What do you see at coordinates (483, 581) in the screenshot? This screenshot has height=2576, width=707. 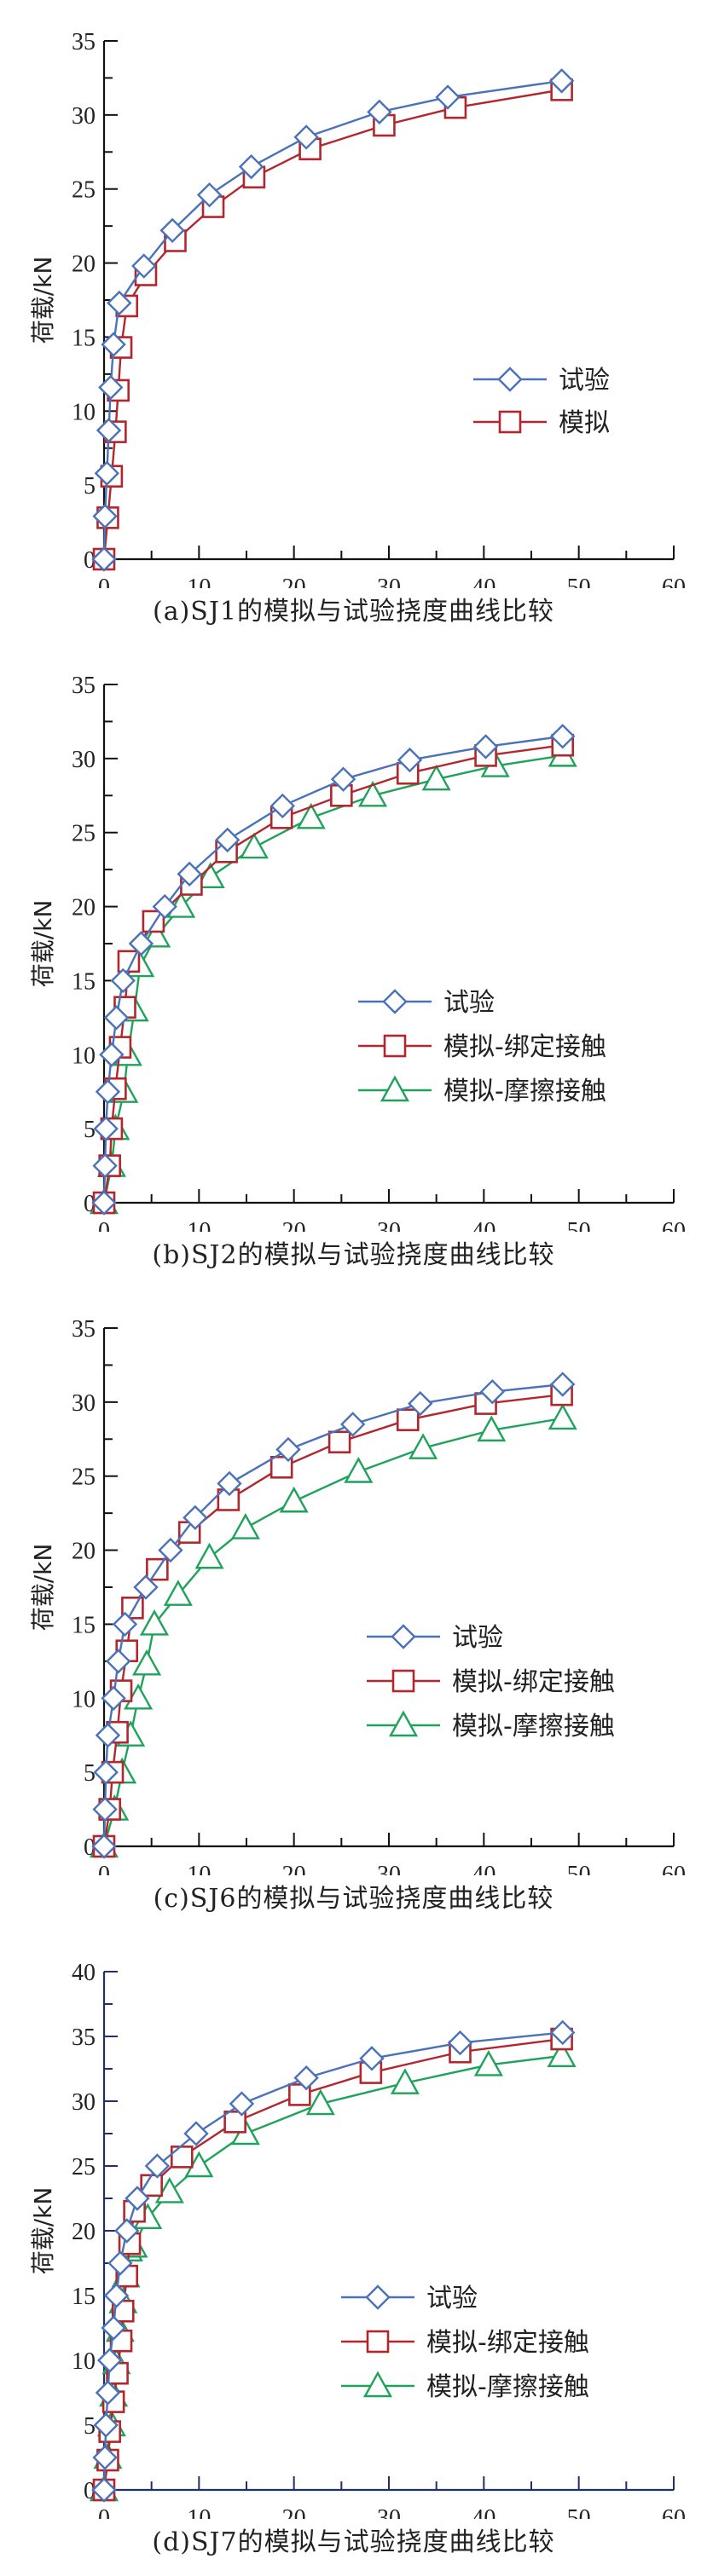 I see `chart-a-x-tick-label: 40` at bounding box center [483, 581].